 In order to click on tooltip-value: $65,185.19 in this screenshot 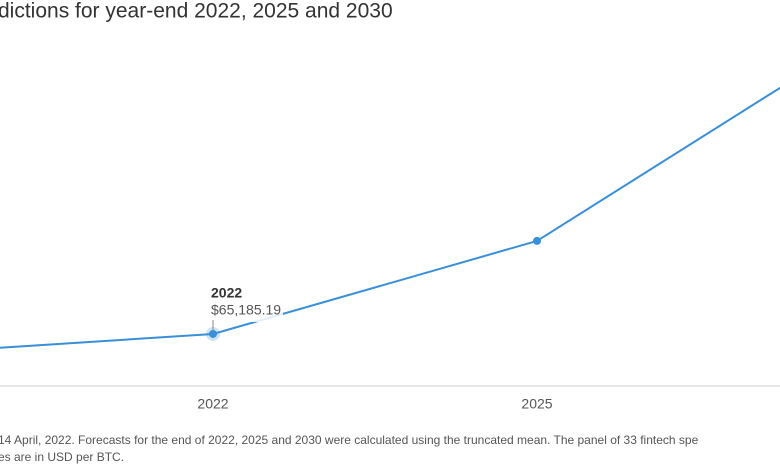, I will do `click(246, 310)`.